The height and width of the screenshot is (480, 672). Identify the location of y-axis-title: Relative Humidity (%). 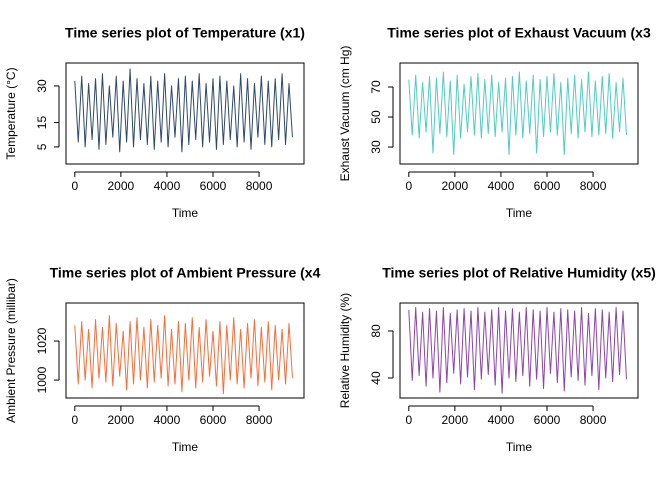
(345, 350).